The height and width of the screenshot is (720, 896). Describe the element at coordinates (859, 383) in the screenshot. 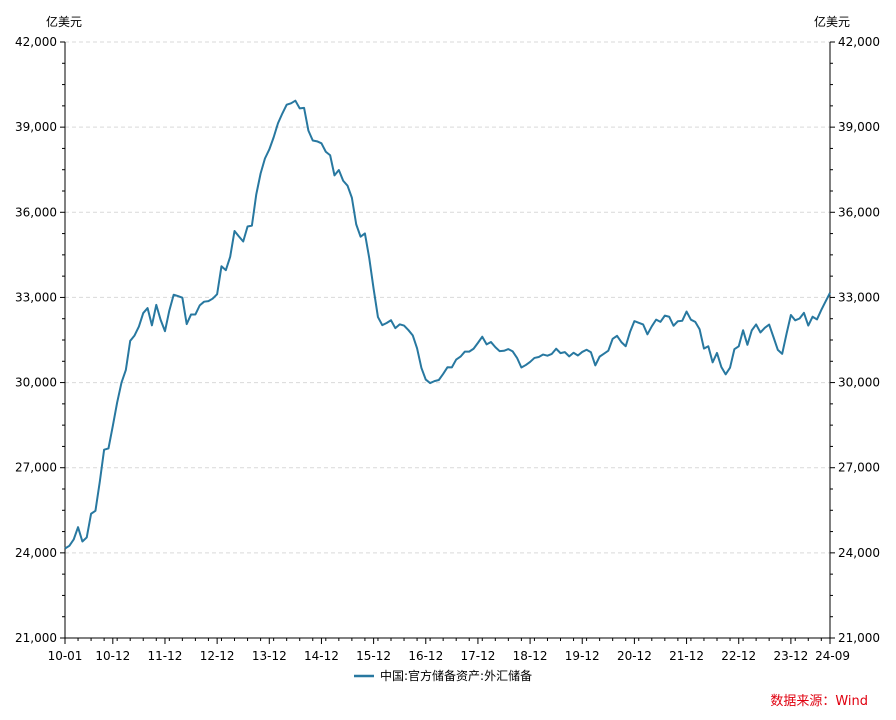

I see `y-tick-label-right: 30,000` at that location.